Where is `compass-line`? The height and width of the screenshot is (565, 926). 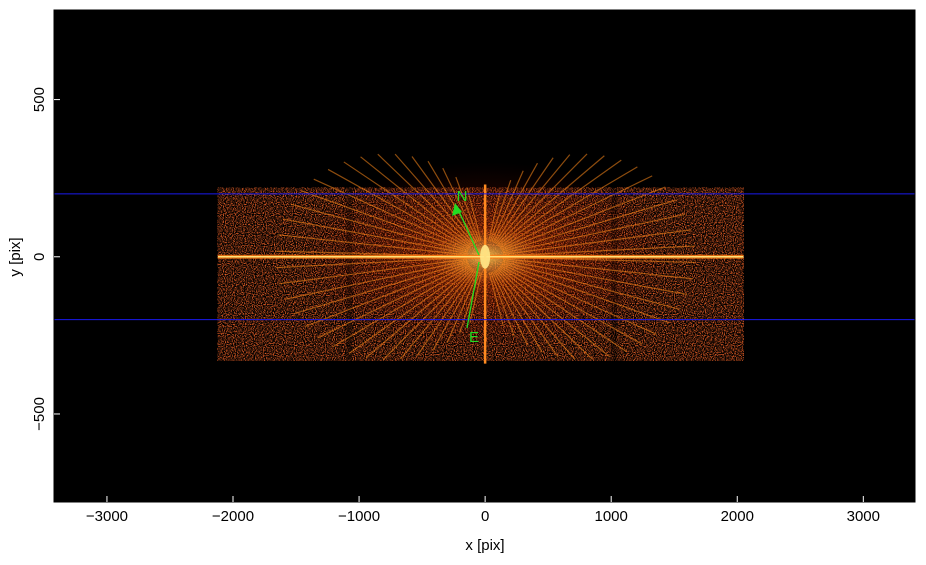
compass-line is located at coordinates (473, 295).